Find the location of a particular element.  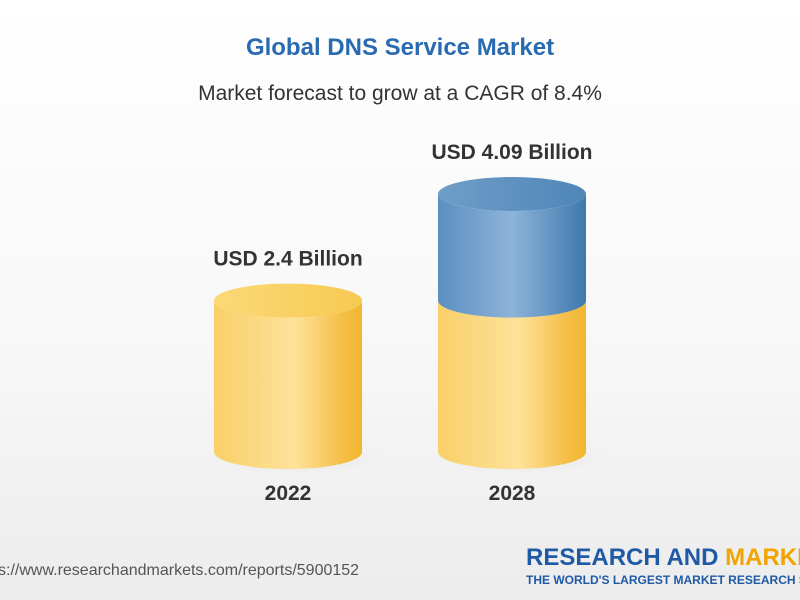

bar-2028-top is located at coordinates (512, 194).